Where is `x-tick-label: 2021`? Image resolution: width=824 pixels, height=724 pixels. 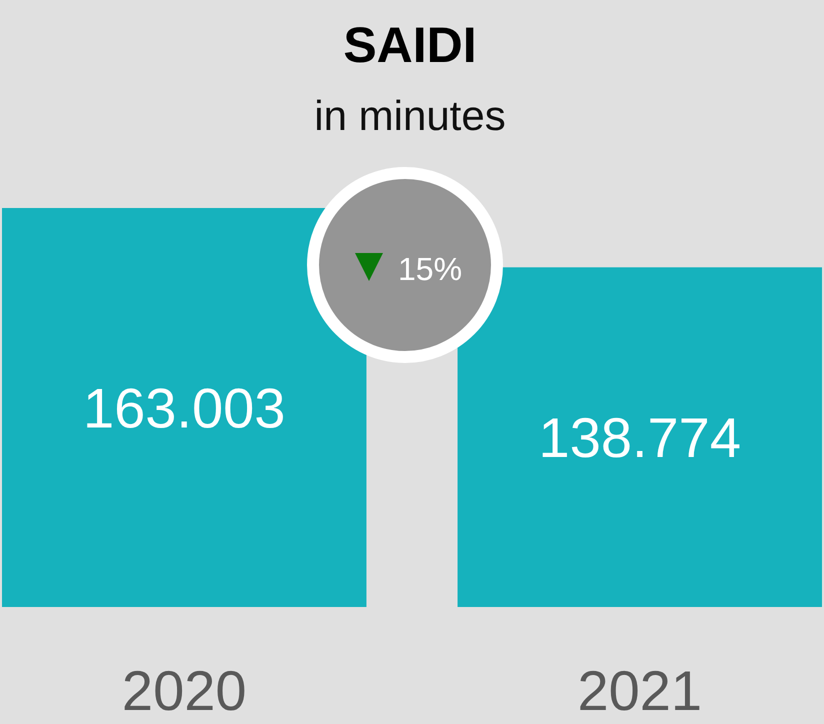
x-tick-label: 2021 is located at coordinates (639, 690).